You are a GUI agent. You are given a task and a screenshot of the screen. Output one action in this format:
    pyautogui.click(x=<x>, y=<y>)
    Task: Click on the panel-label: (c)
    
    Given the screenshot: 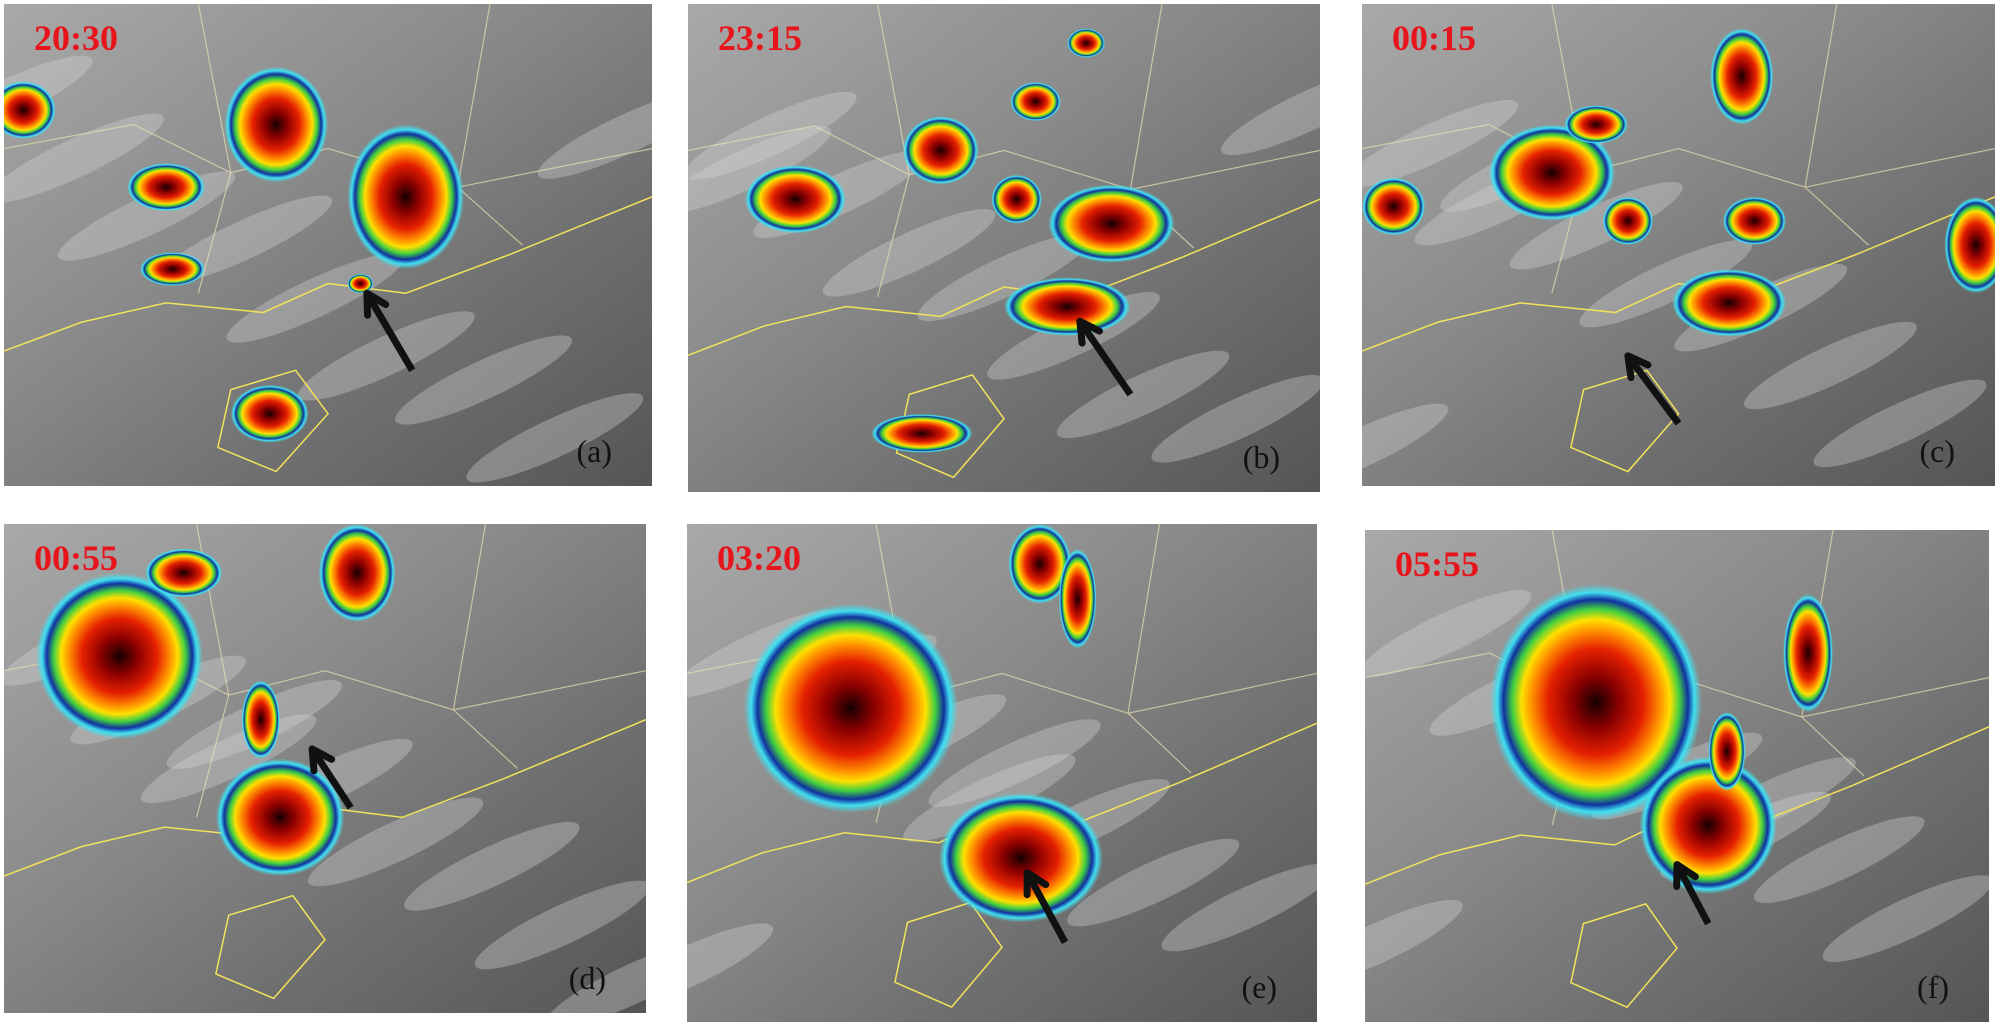 What is the action you would take?
    pyautogui.click(x=1937, y=451)
    